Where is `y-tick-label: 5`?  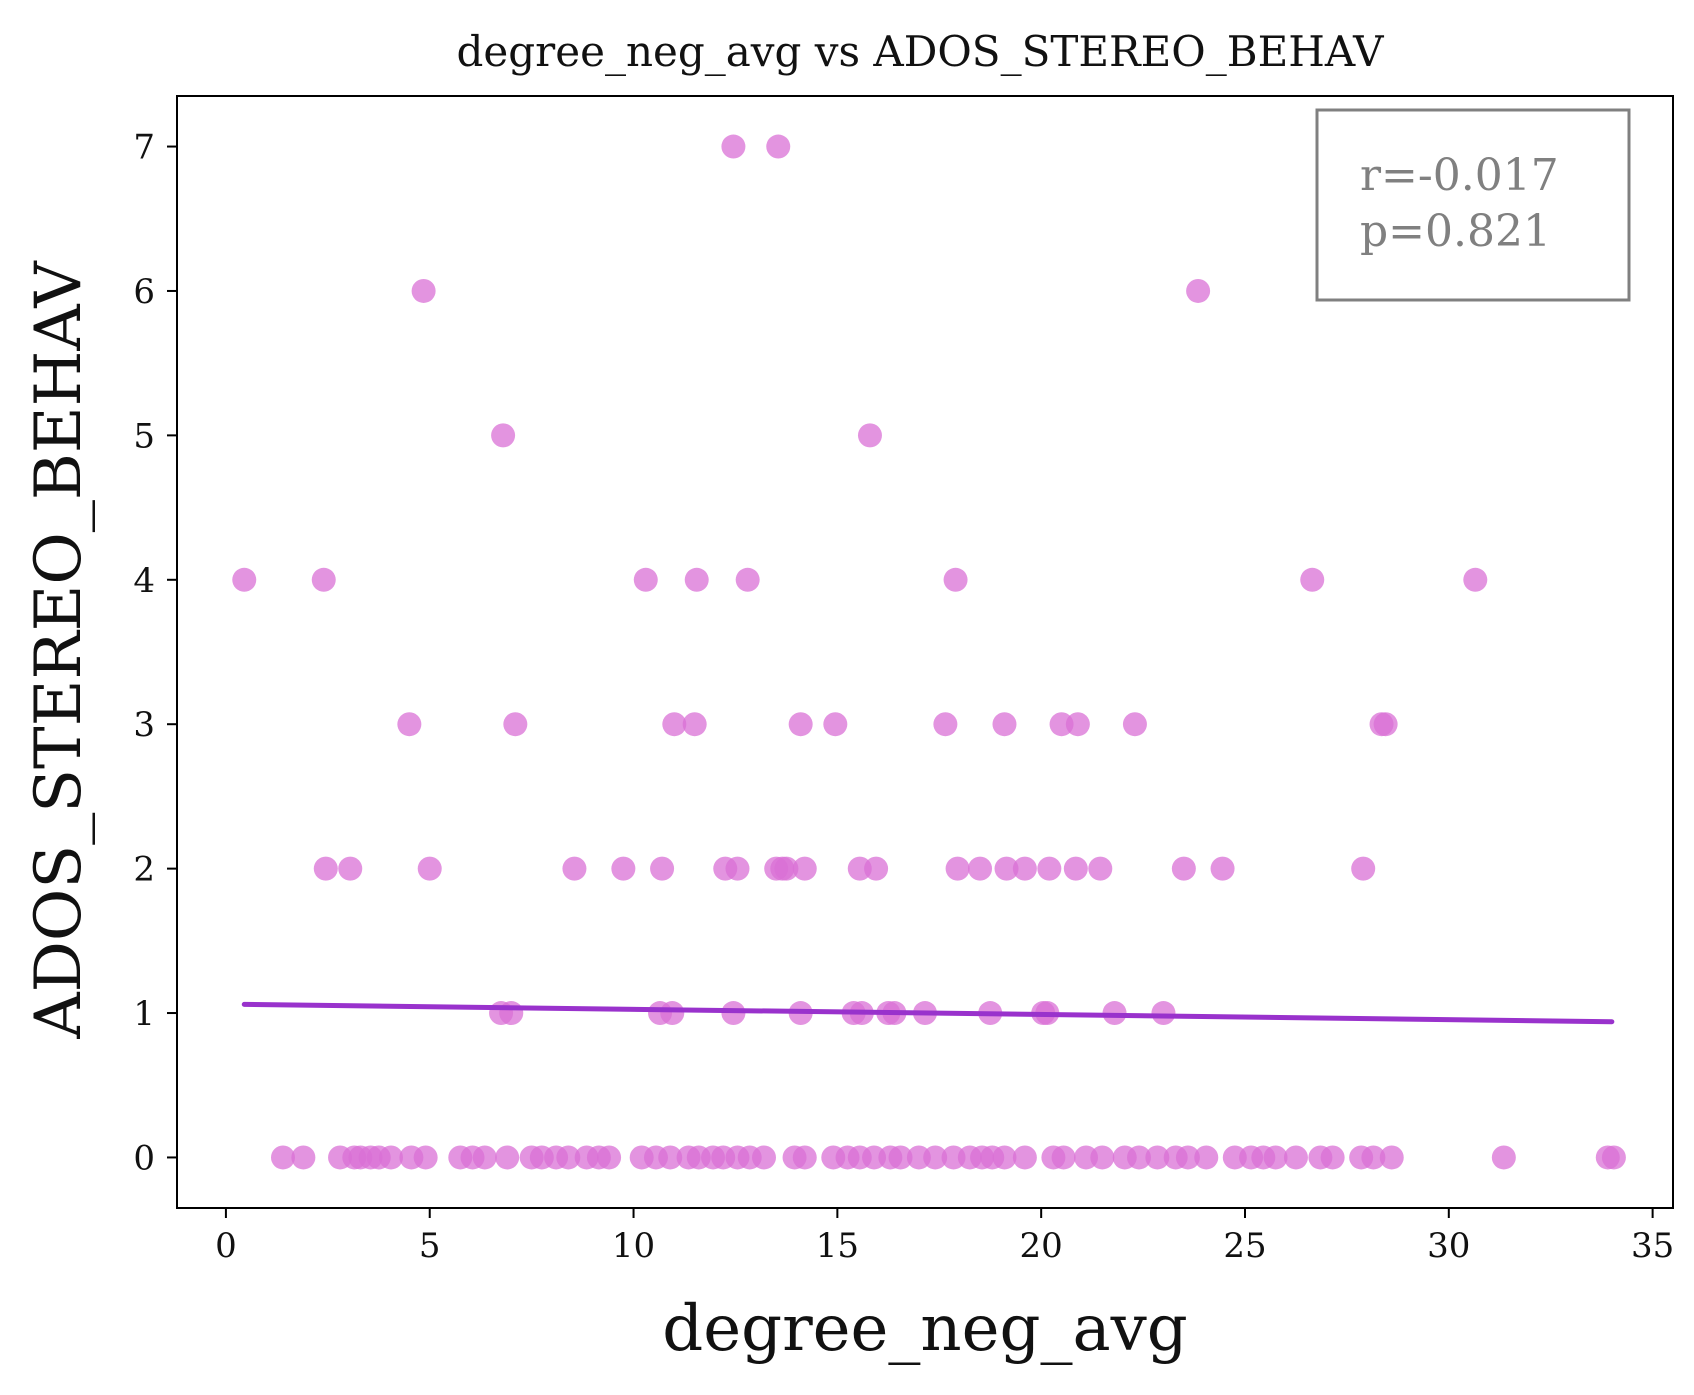
y-tick-label: 5 is located at coordinates (144, 436).